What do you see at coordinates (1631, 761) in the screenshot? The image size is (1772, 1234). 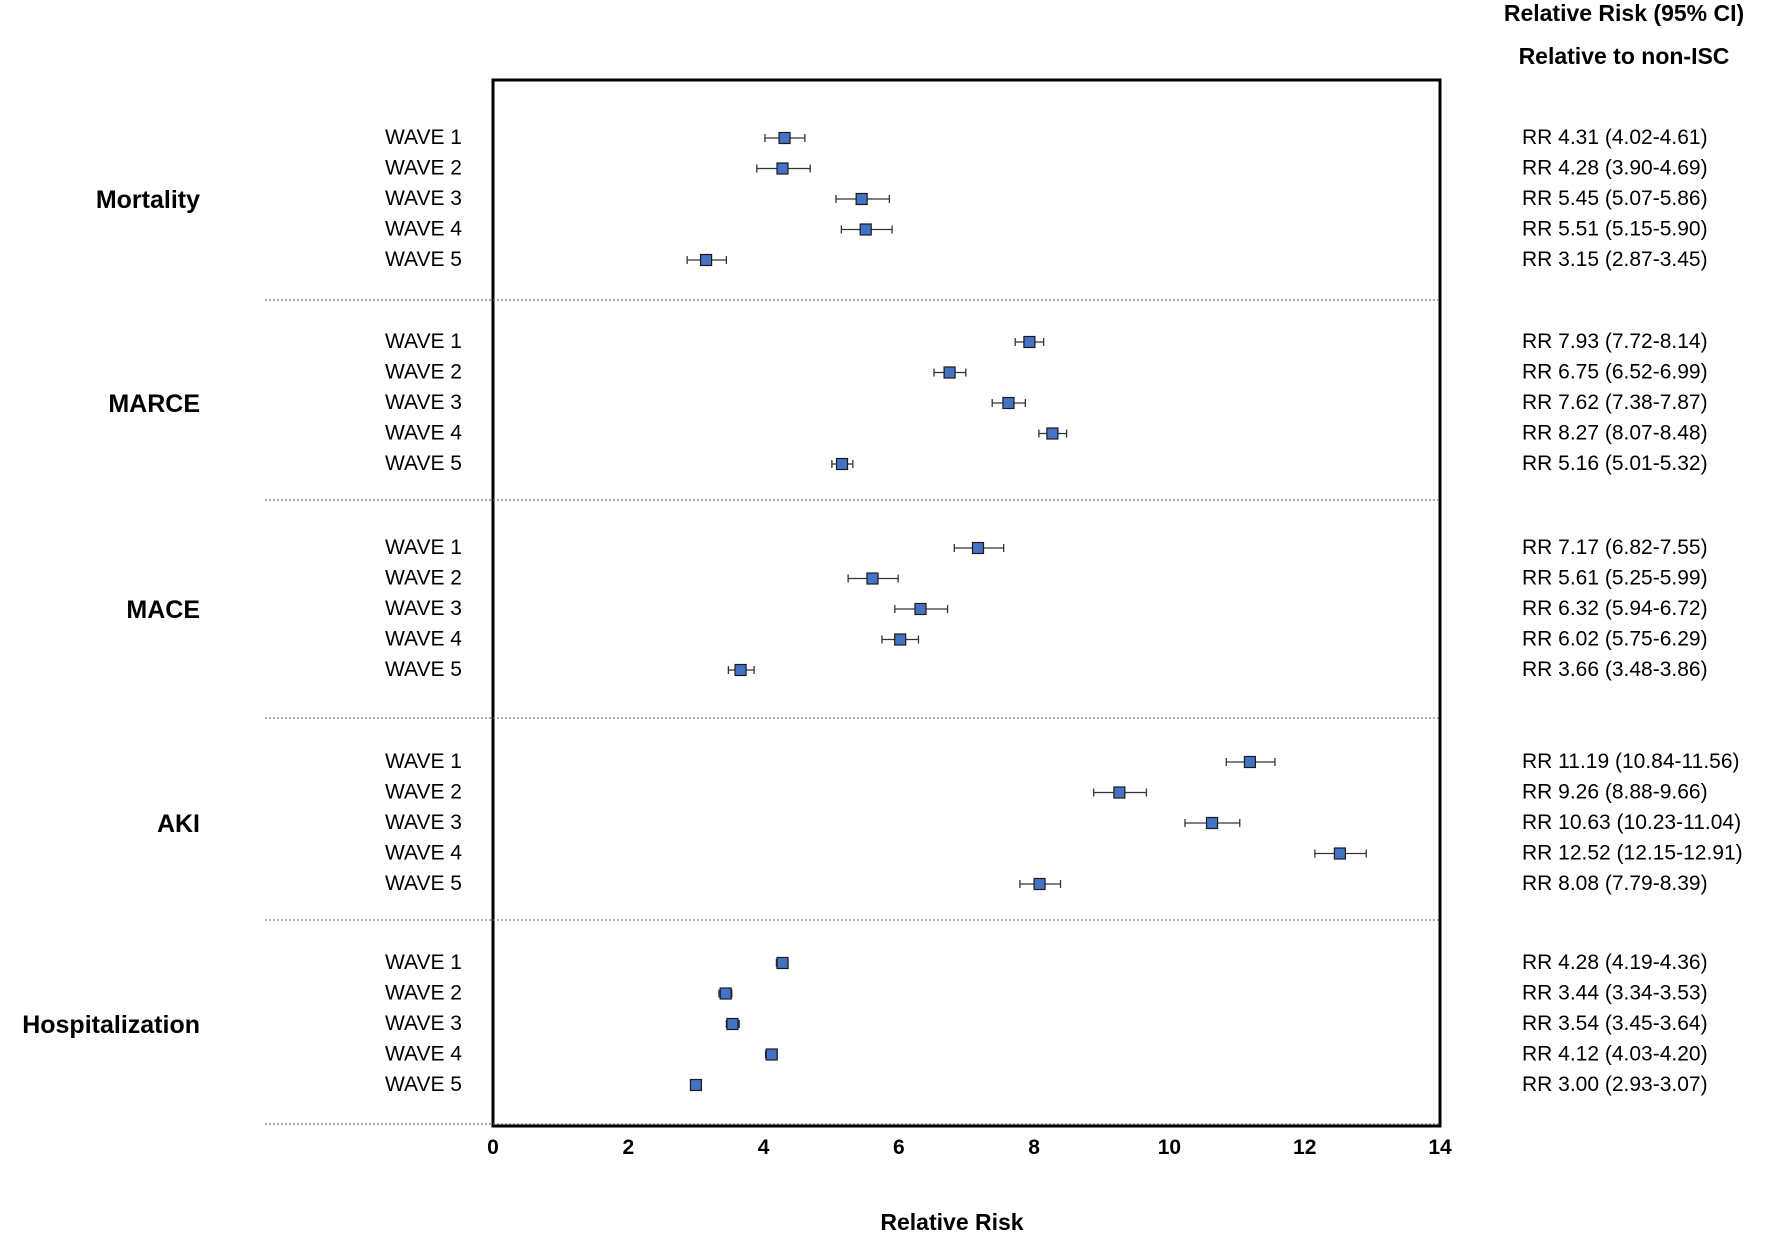 I see `rr-estimate-text: RR 11.19 (10.84-11.56)` at bounding box center [1631, 761].